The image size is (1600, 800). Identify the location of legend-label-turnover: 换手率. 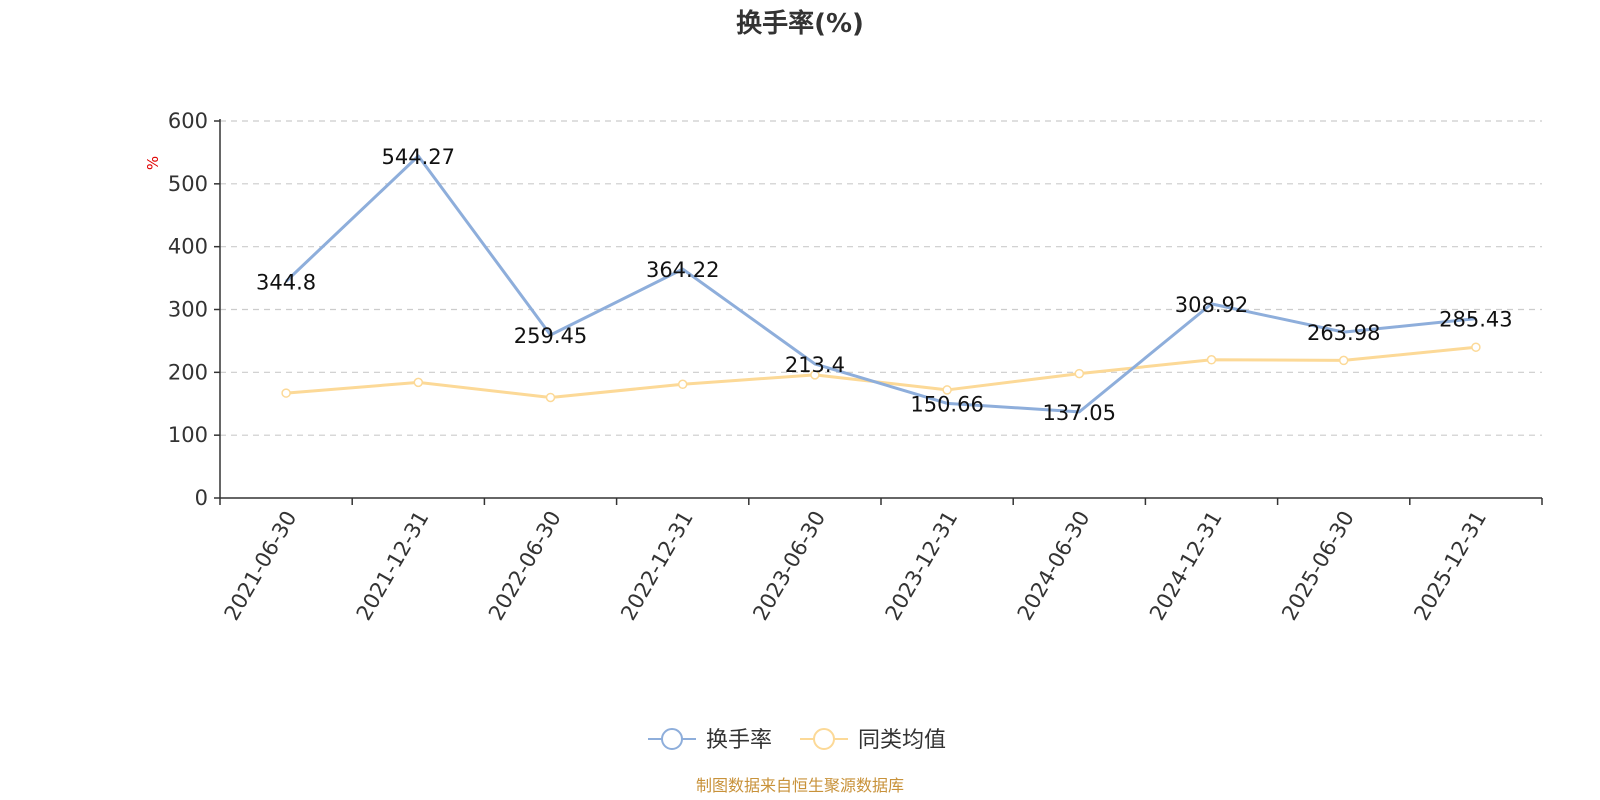
(739, 740).